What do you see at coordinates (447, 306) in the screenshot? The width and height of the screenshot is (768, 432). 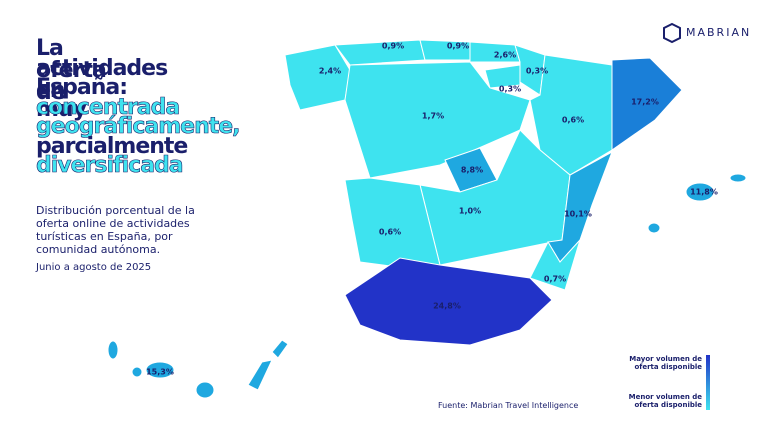 I see `region-label: 24,8%` at bounding box center [447, 306].